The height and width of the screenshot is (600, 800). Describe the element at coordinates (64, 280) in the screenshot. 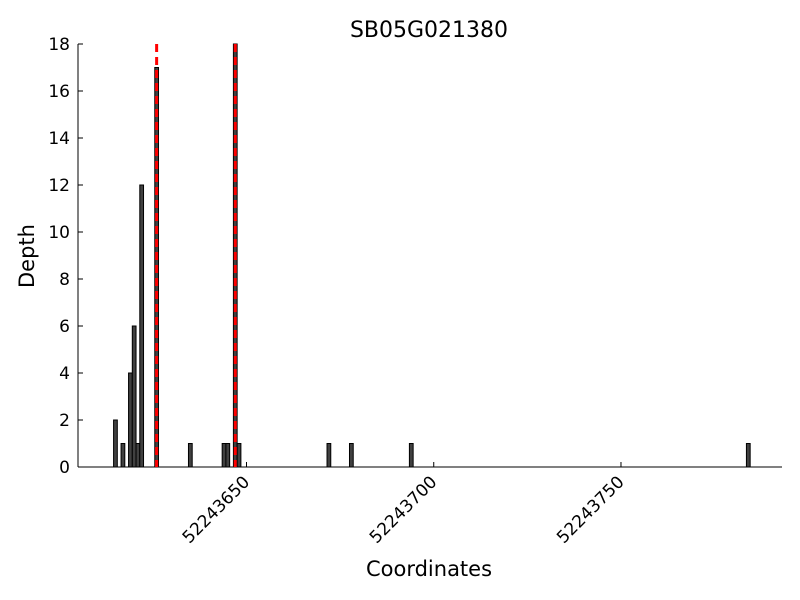

I see `y-tick-label: 8` at that location.